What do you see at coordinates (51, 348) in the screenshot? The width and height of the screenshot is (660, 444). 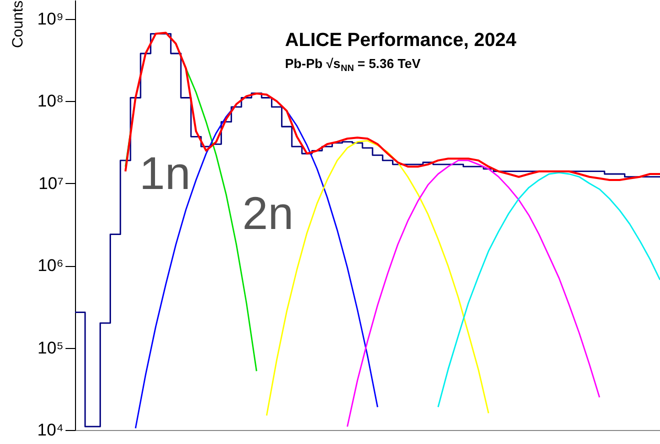 I see `y-tick-label: 10⁵` at bounding box center [51, 348].